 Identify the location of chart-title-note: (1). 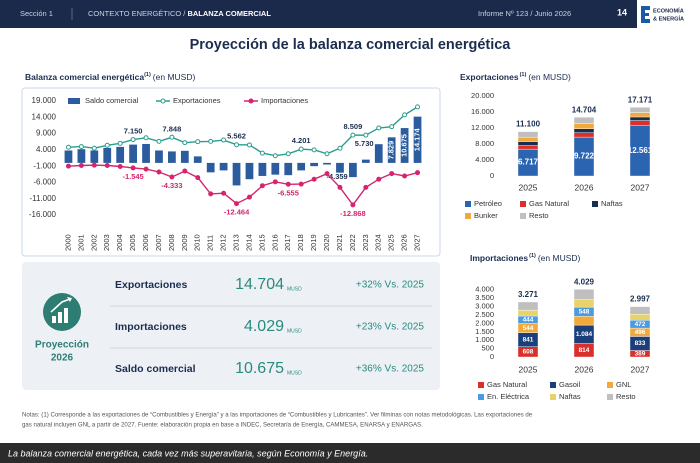
(532, 256).